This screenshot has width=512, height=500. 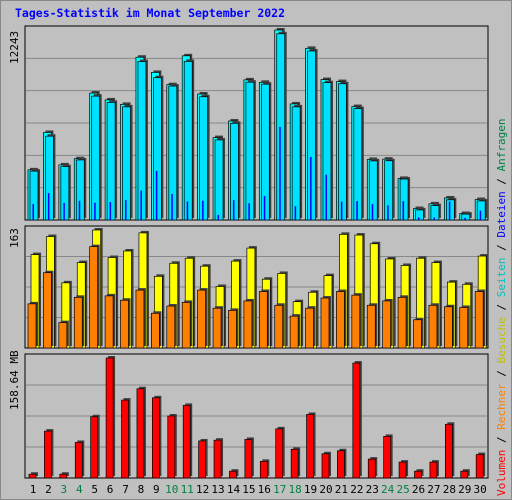 What do you see at coordinates (264, 489) in the screenshot?
I see `x-tick-label: 16` at bounding box center [264, 489].